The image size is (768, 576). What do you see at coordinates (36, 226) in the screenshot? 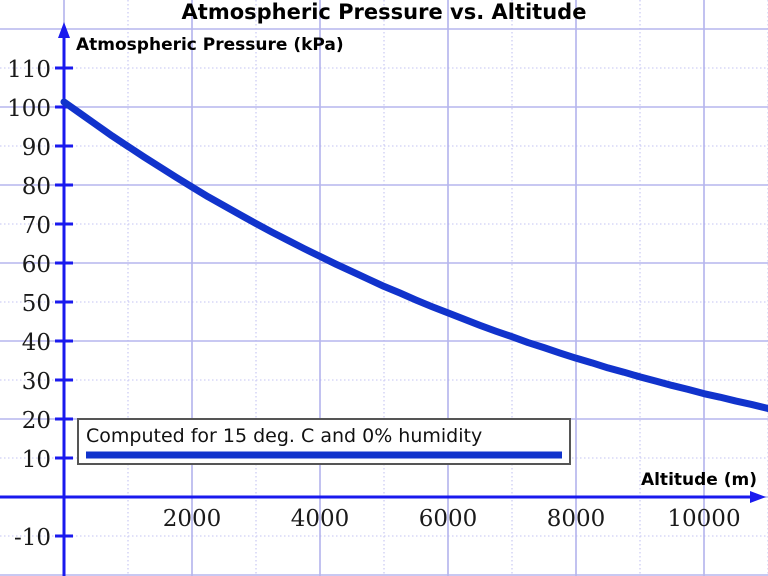
I see `y-axis-tick-label: 70` at bounding box center [36, 226].